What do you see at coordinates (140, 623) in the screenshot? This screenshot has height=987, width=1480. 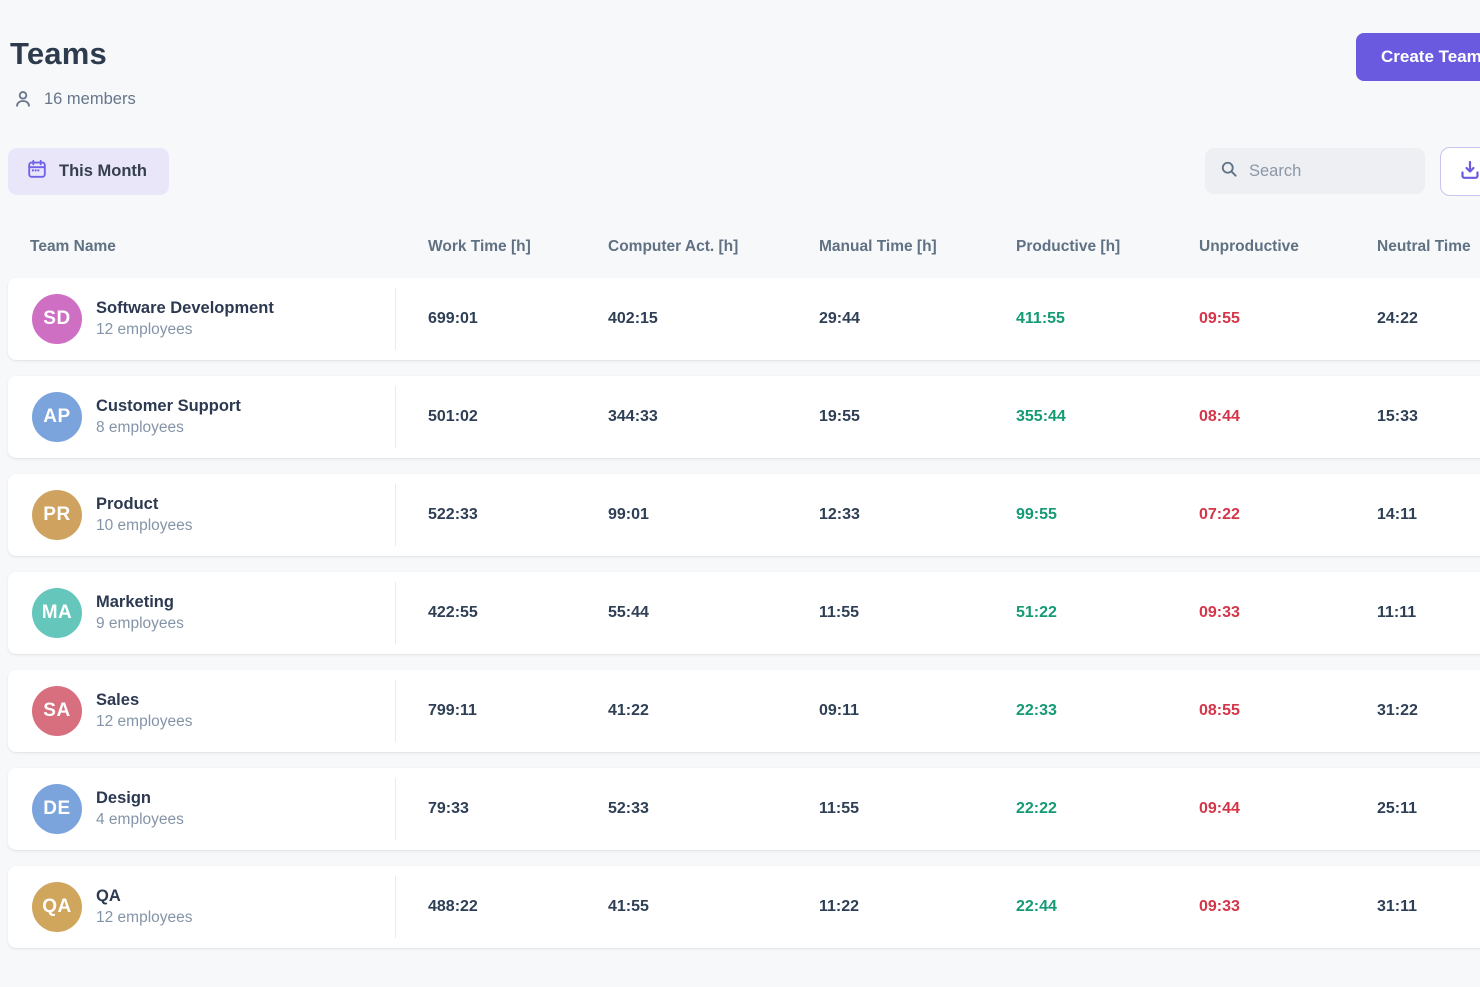 I see `team-employees: 9 employees` at bounding box center [140, 623].